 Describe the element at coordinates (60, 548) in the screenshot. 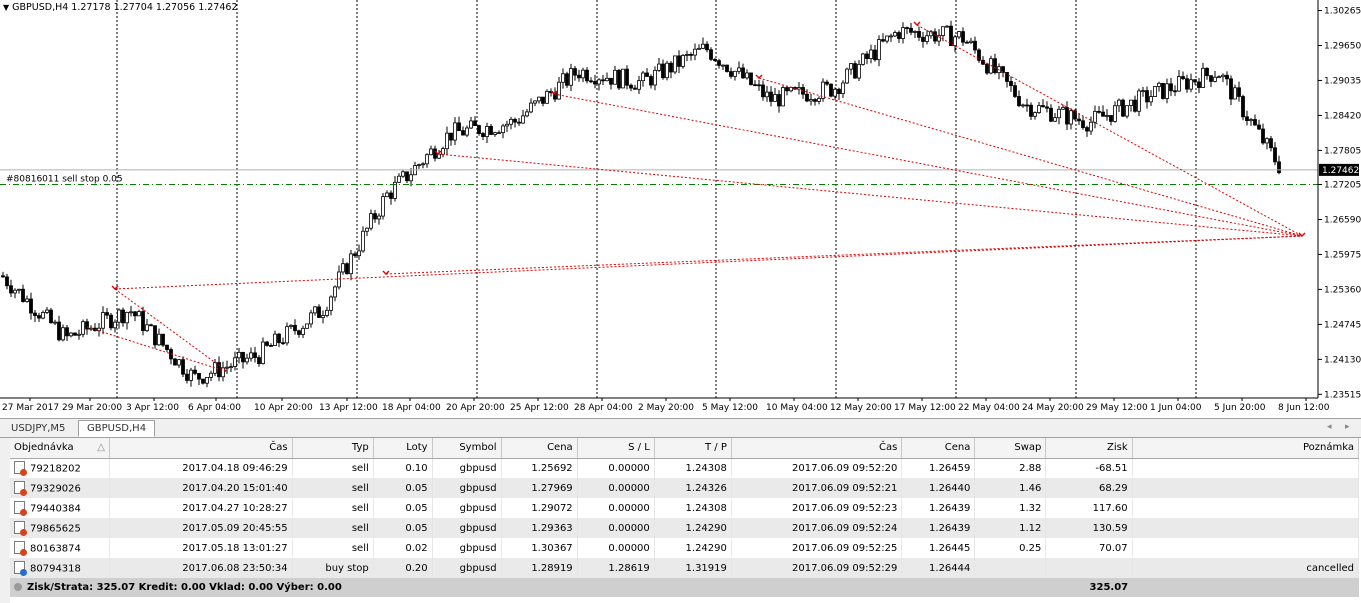

I see `ticket-cell: 80163874` at that location.